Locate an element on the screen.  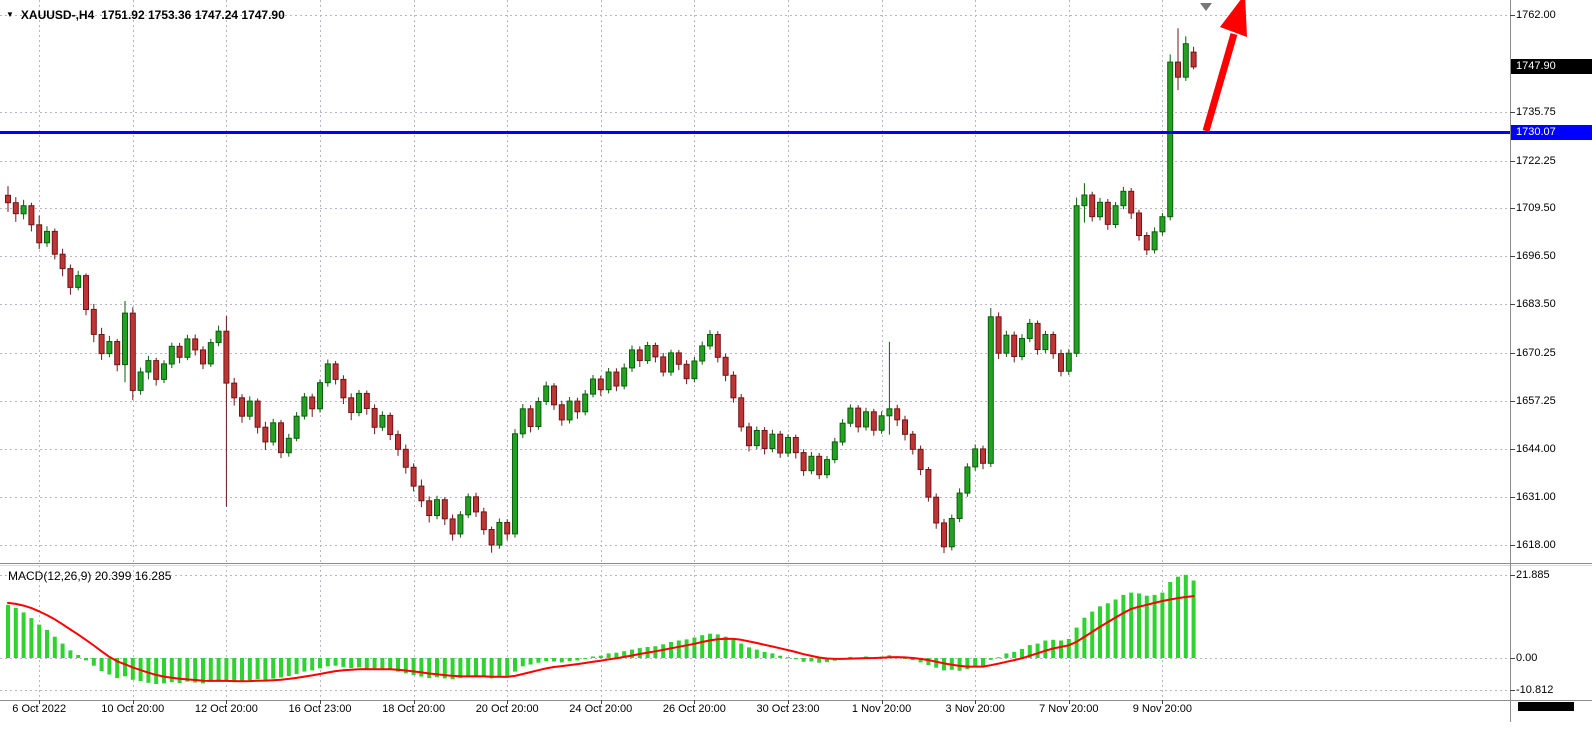
macd-histogram is located at coordinates (601, 629).